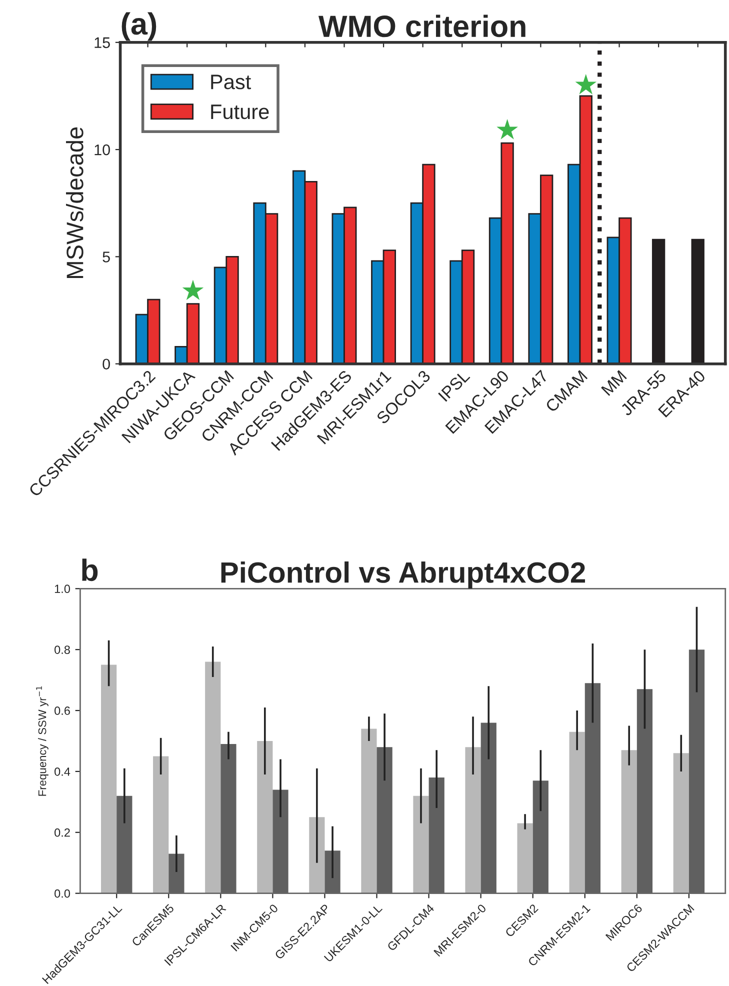 The height and width of the screenshot is (986, 729). What do you see at coordinates (90, 570) in the screenshot?
I see `text: b` at bounding box center [90, 570].